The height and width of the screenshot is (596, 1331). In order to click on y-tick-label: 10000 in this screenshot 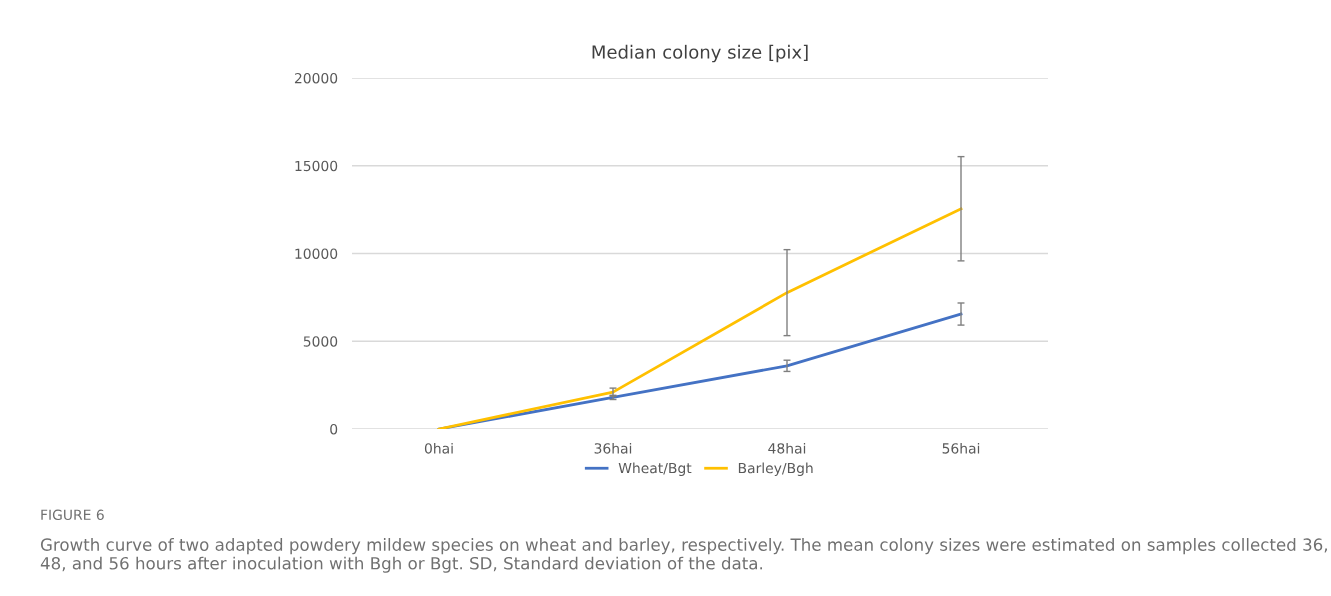, I will do `click(316, 253)`.